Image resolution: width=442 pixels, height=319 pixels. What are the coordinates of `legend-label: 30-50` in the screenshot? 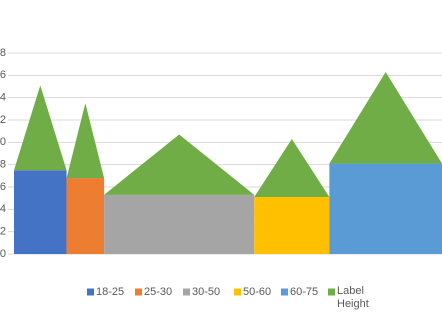 It's located at (206, 292).